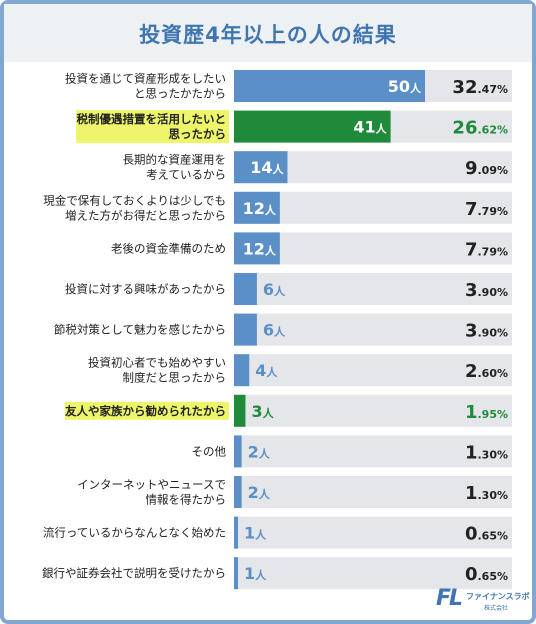 The width and height of the screenshot is (536, 624). Describe the element at coordinates (186, 500) in the screenshot. I see `category-label: 情報を得たから` at that location.